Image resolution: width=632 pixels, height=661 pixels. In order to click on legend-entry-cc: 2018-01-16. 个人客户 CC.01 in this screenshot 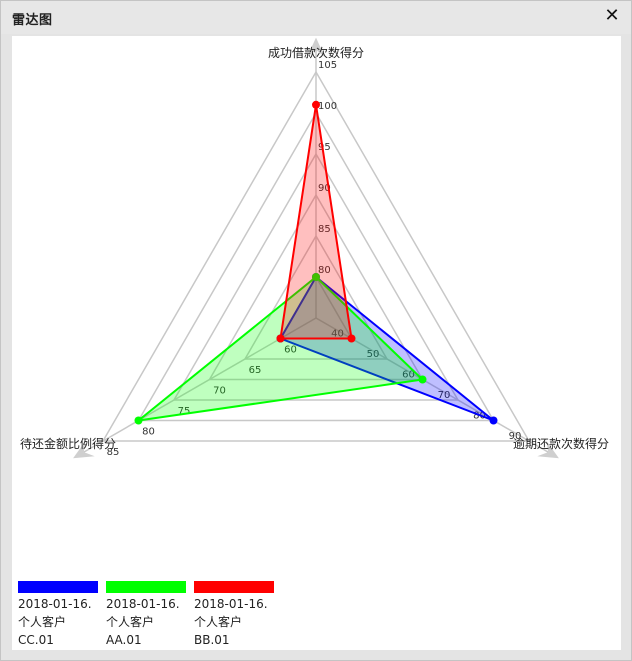, I will do `click(59, 615)`.